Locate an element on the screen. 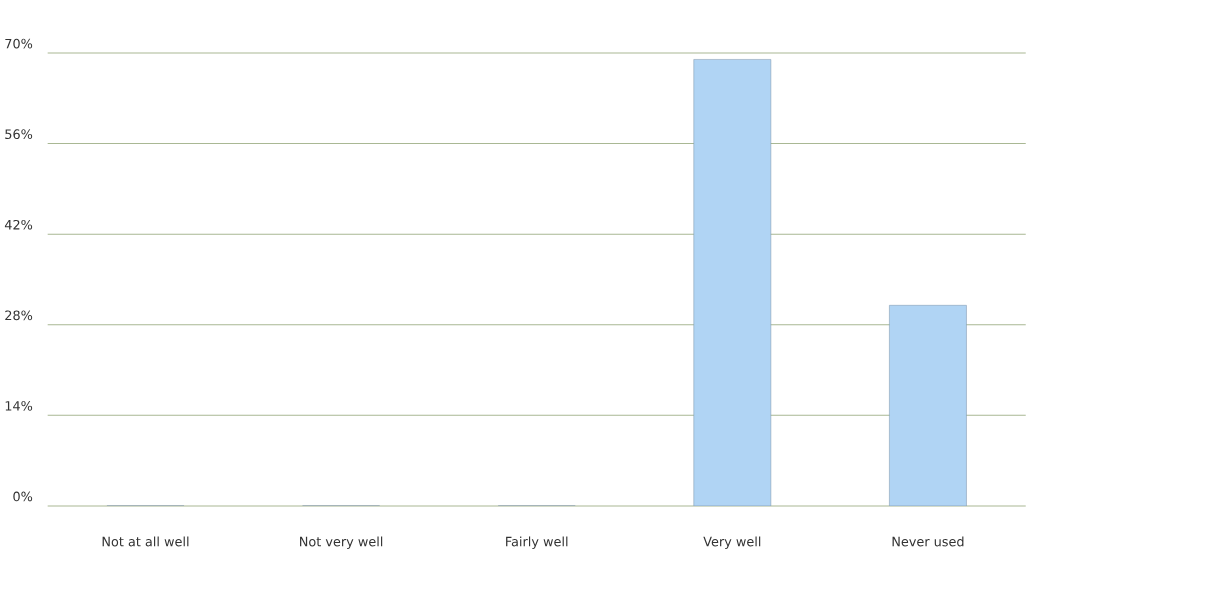  y-tick-label: 14% is located at coordinates (19, 405).